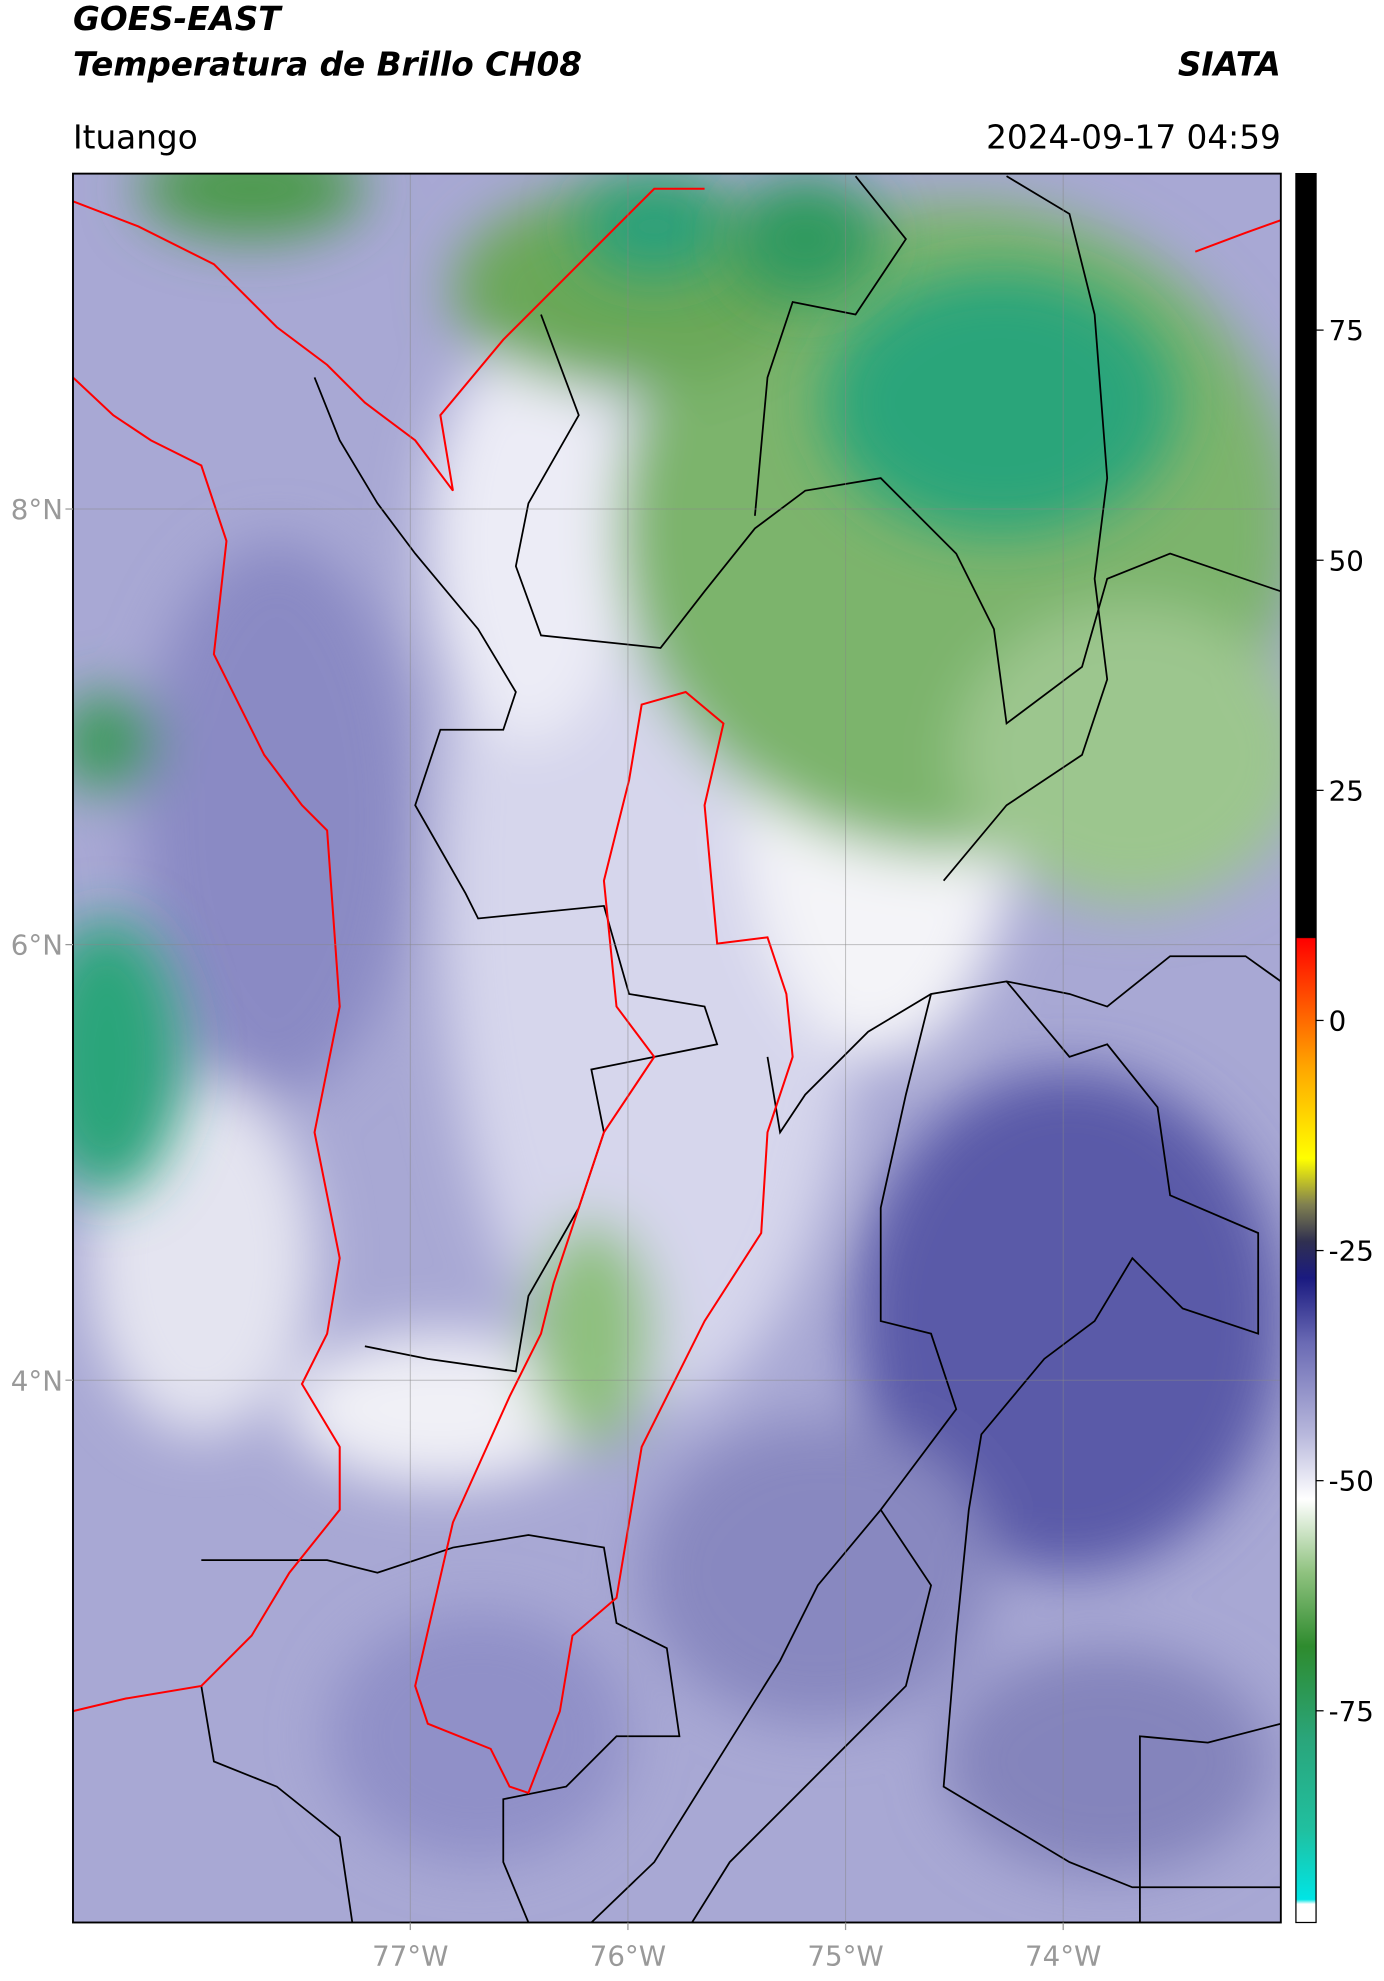 Image resolution: width=1384 pixels, height=1981 pixels. I want to click on colorbar-tick-label: 50, so click(1346, 560).